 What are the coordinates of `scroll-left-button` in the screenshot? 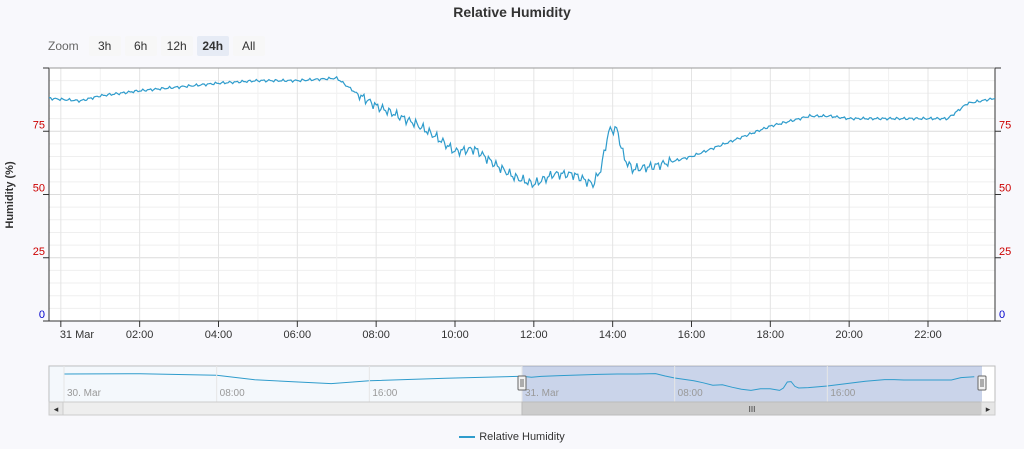 It's located at (56, 408).